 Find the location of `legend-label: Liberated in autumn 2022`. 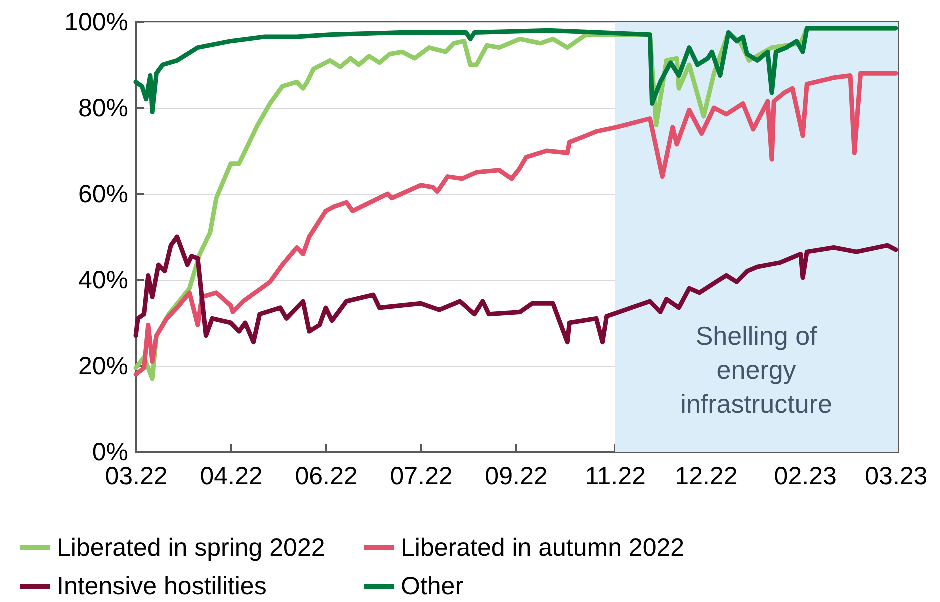

legend-label: Liberated in autumn 2022 is located at coordinates (543, 548).